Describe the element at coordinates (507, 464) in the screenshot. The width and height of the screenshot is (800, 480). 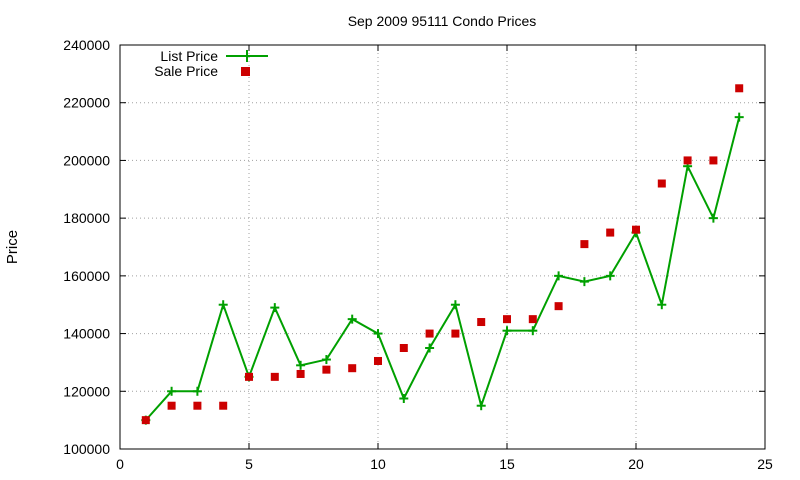
I see `x-tick-label: 15` at that location.